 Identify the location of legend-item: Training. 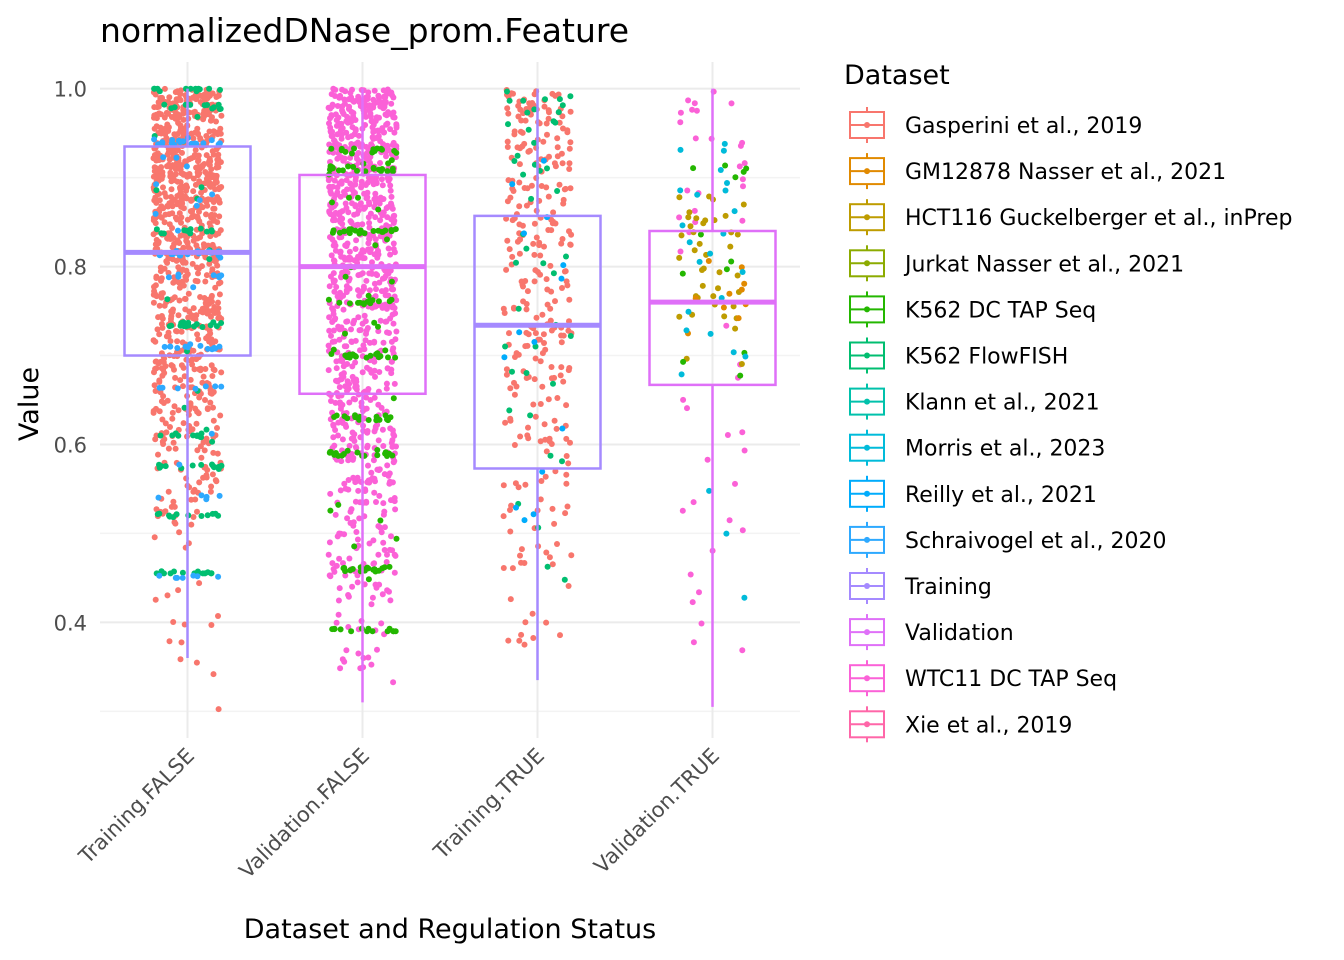
(920, 586).